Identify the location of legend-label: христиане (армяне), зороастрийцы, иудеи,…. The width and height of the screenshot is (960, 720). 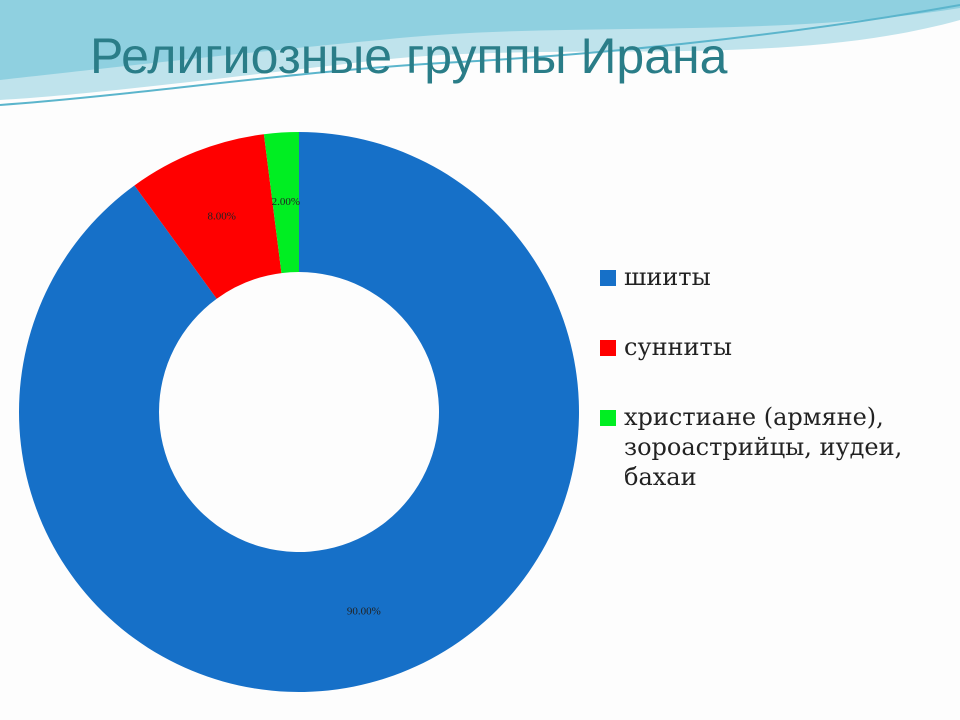
(763, 447).